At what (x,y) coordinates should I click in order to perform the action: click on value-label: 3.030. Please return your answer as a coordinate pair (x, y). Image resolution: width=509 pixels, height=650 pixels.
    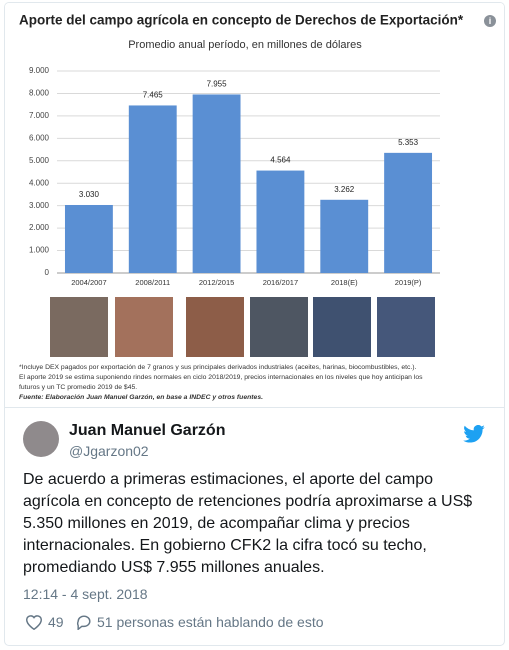
    Looking at the image, I should click on (89, 194).